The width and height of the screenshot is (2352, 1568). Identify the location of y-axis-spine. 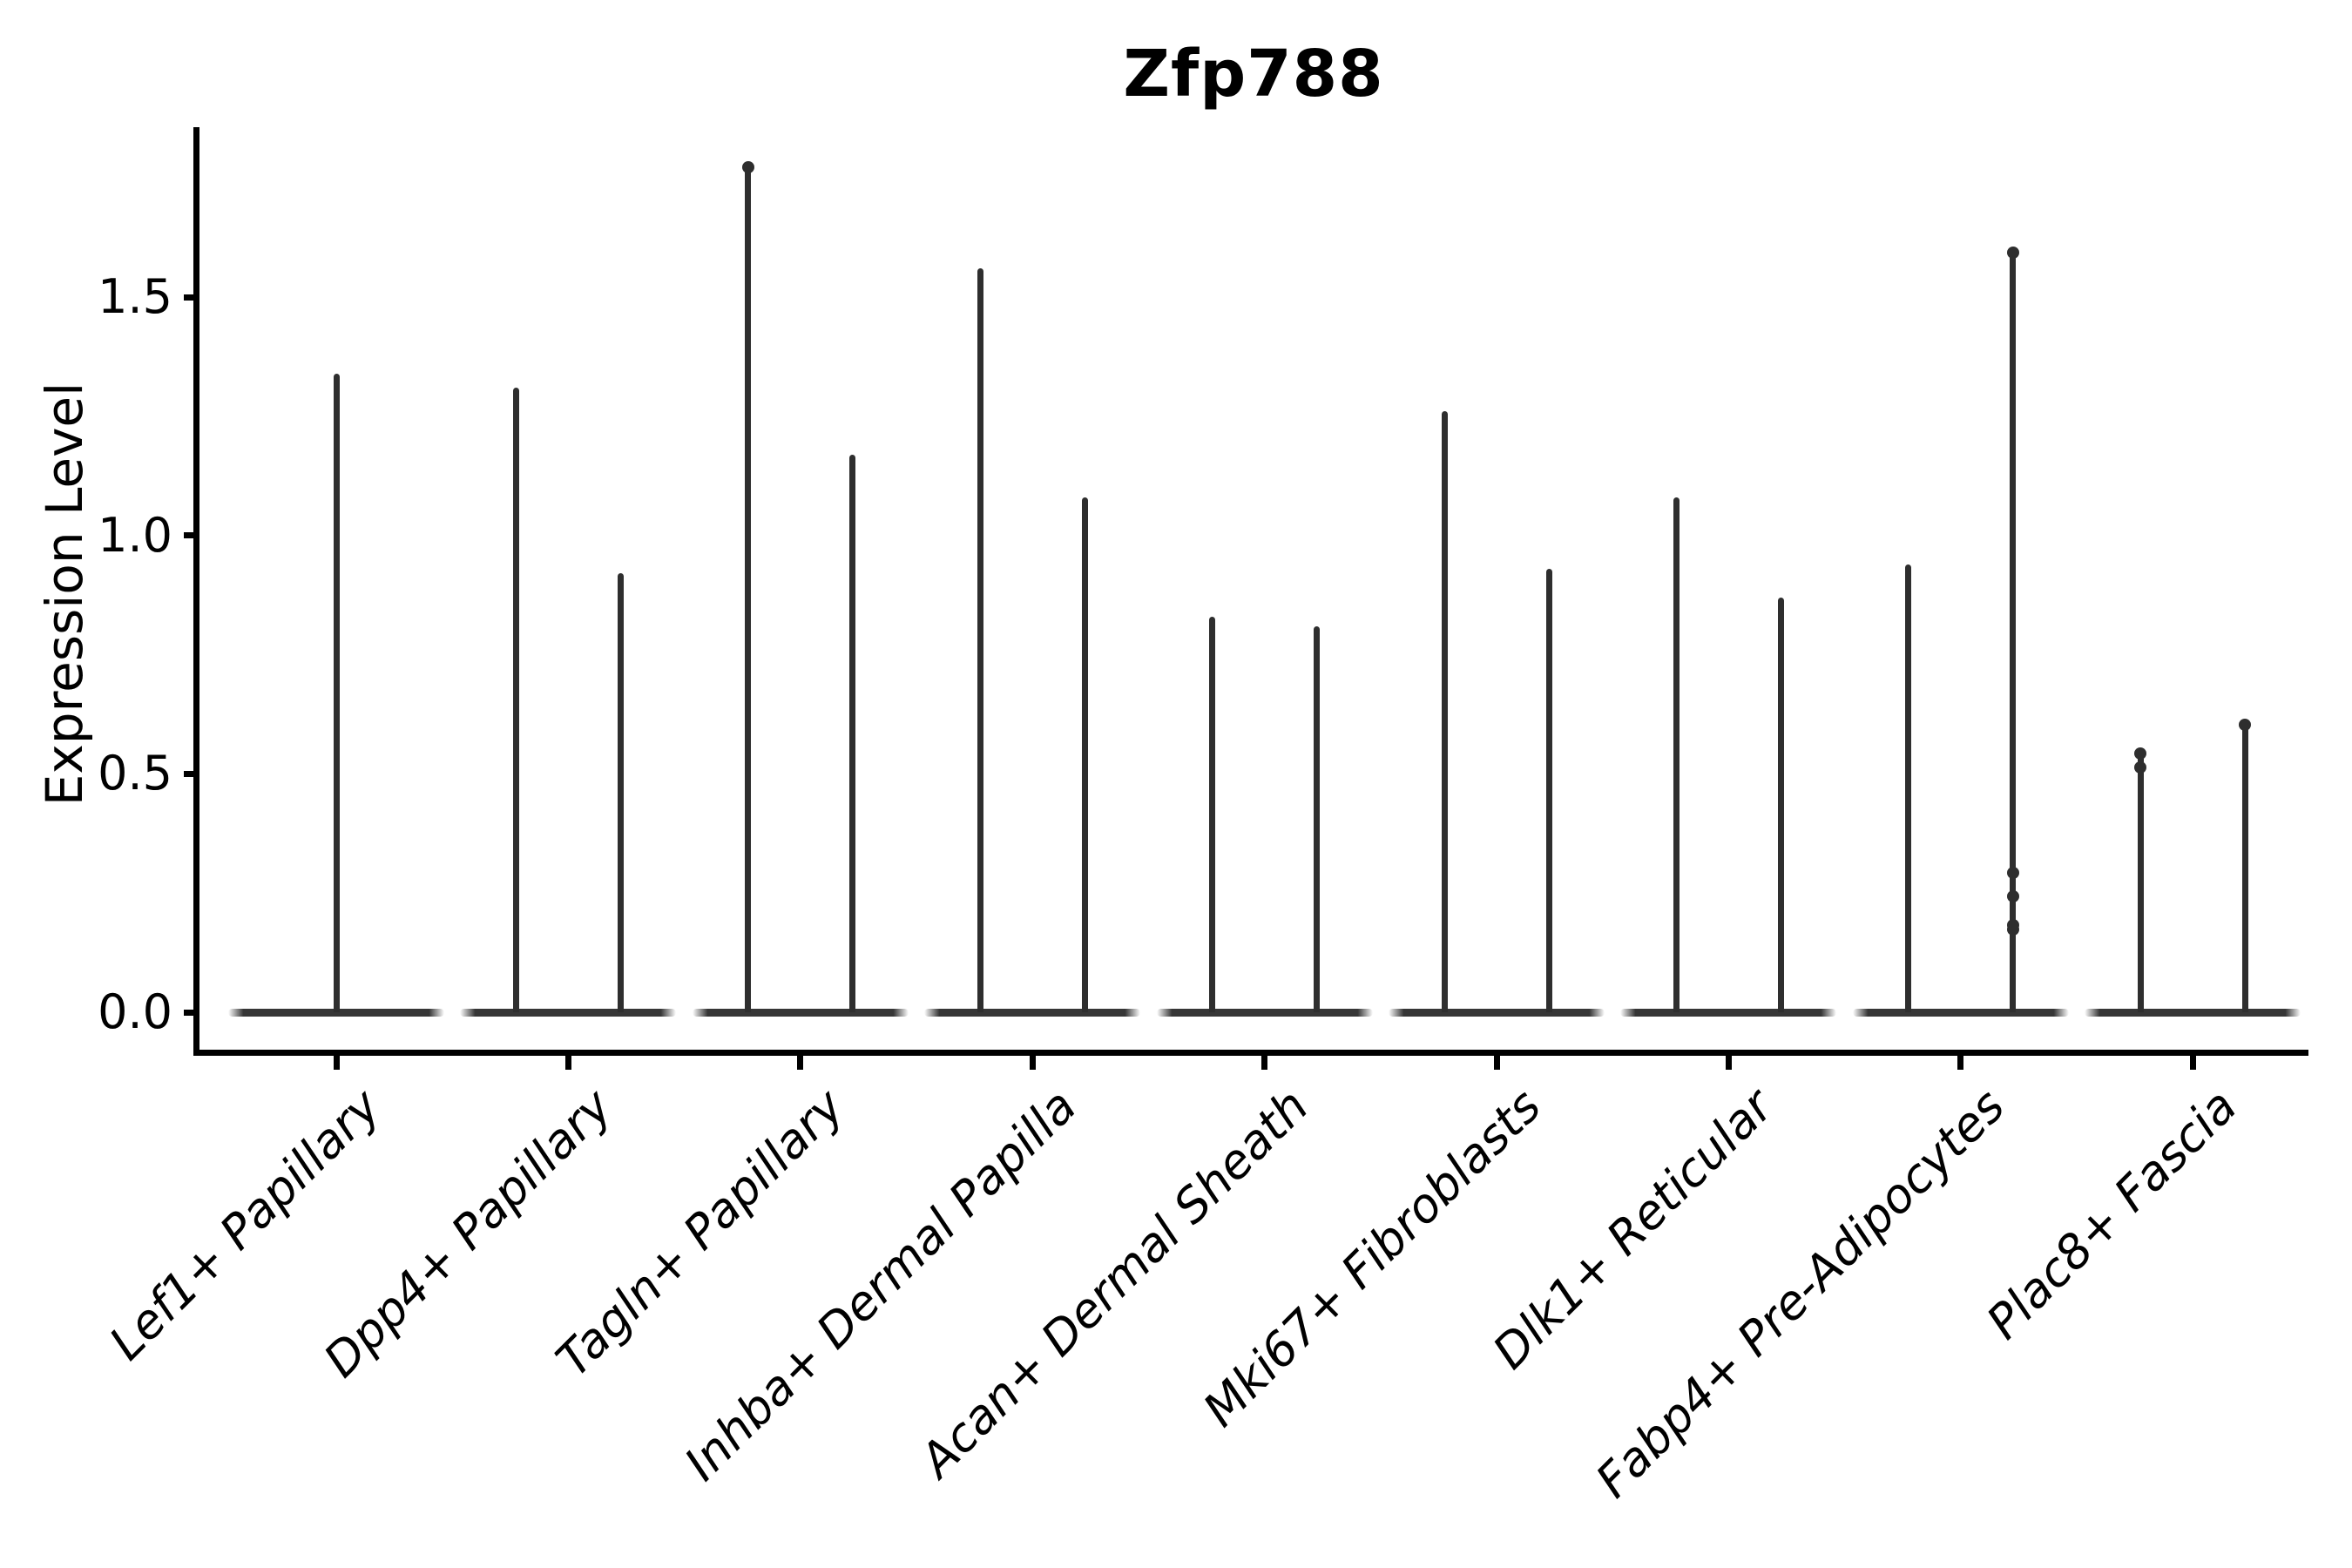
(196, 591).